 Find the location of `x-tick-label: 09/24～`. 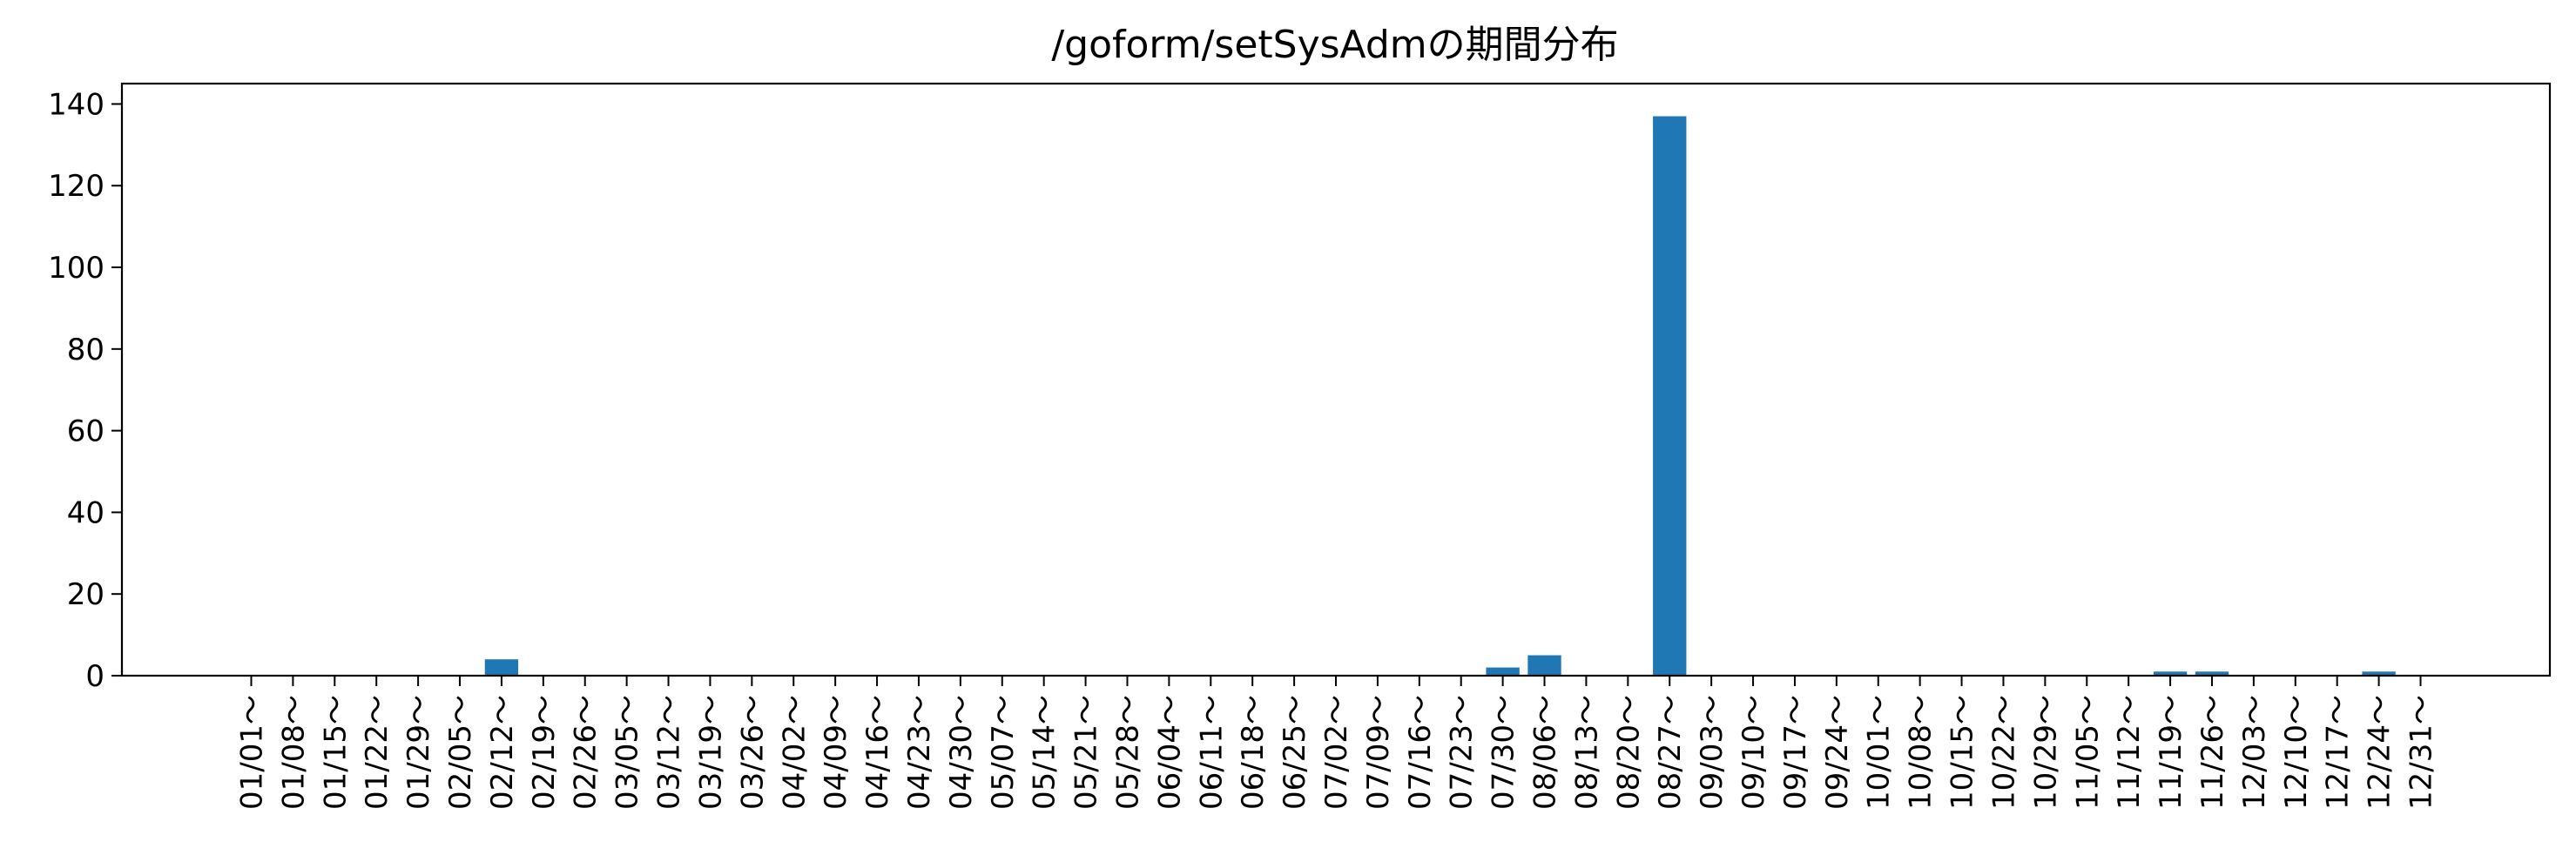

x-tick-label: 09/24～ is located at coordinates (1838, 752).